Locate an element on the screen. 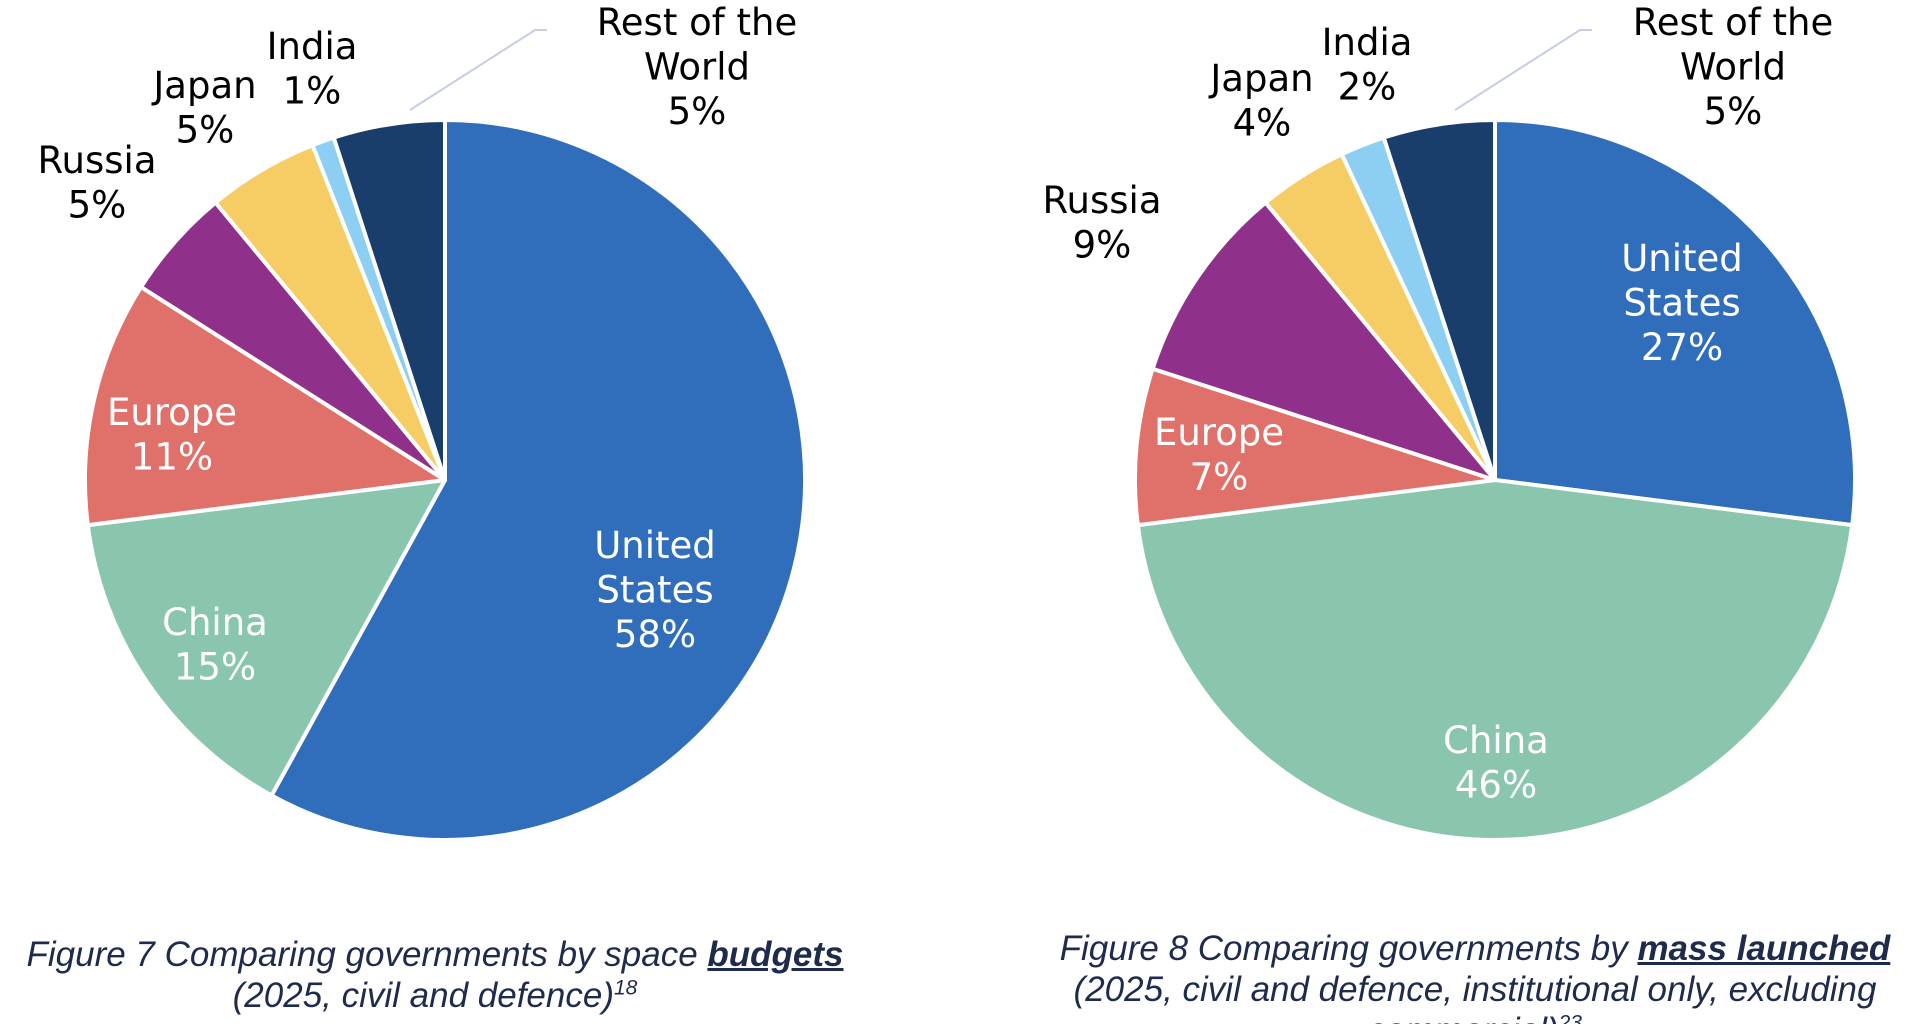  pie-1-label-rest-of-the-world: Rest of the World 5% is located at coordinates (697, 67).